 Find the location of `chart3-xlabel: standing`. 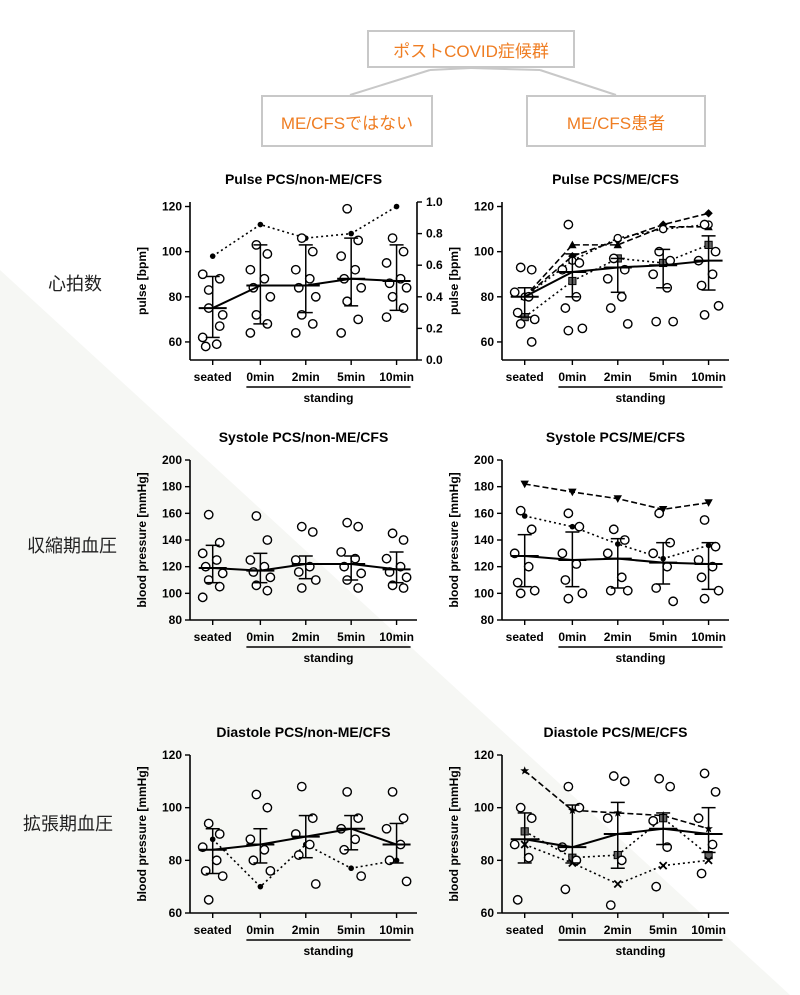

chart3-xlabel: standing is located at coordinates (640, 658).